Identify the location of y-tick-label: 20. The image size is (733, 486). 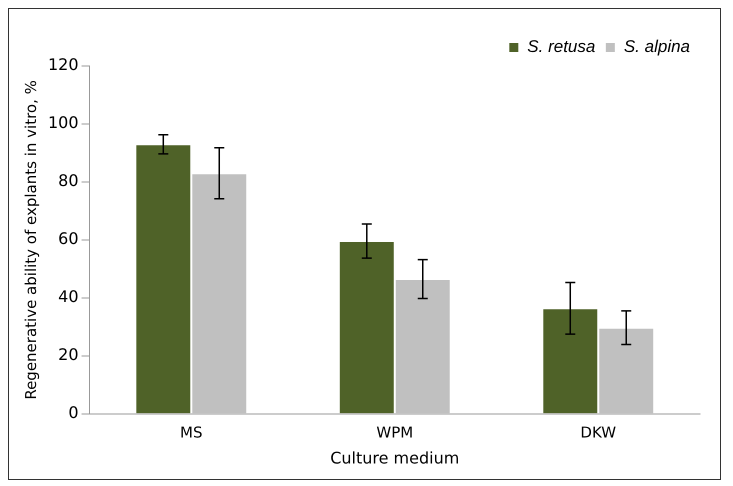
(68, 354).